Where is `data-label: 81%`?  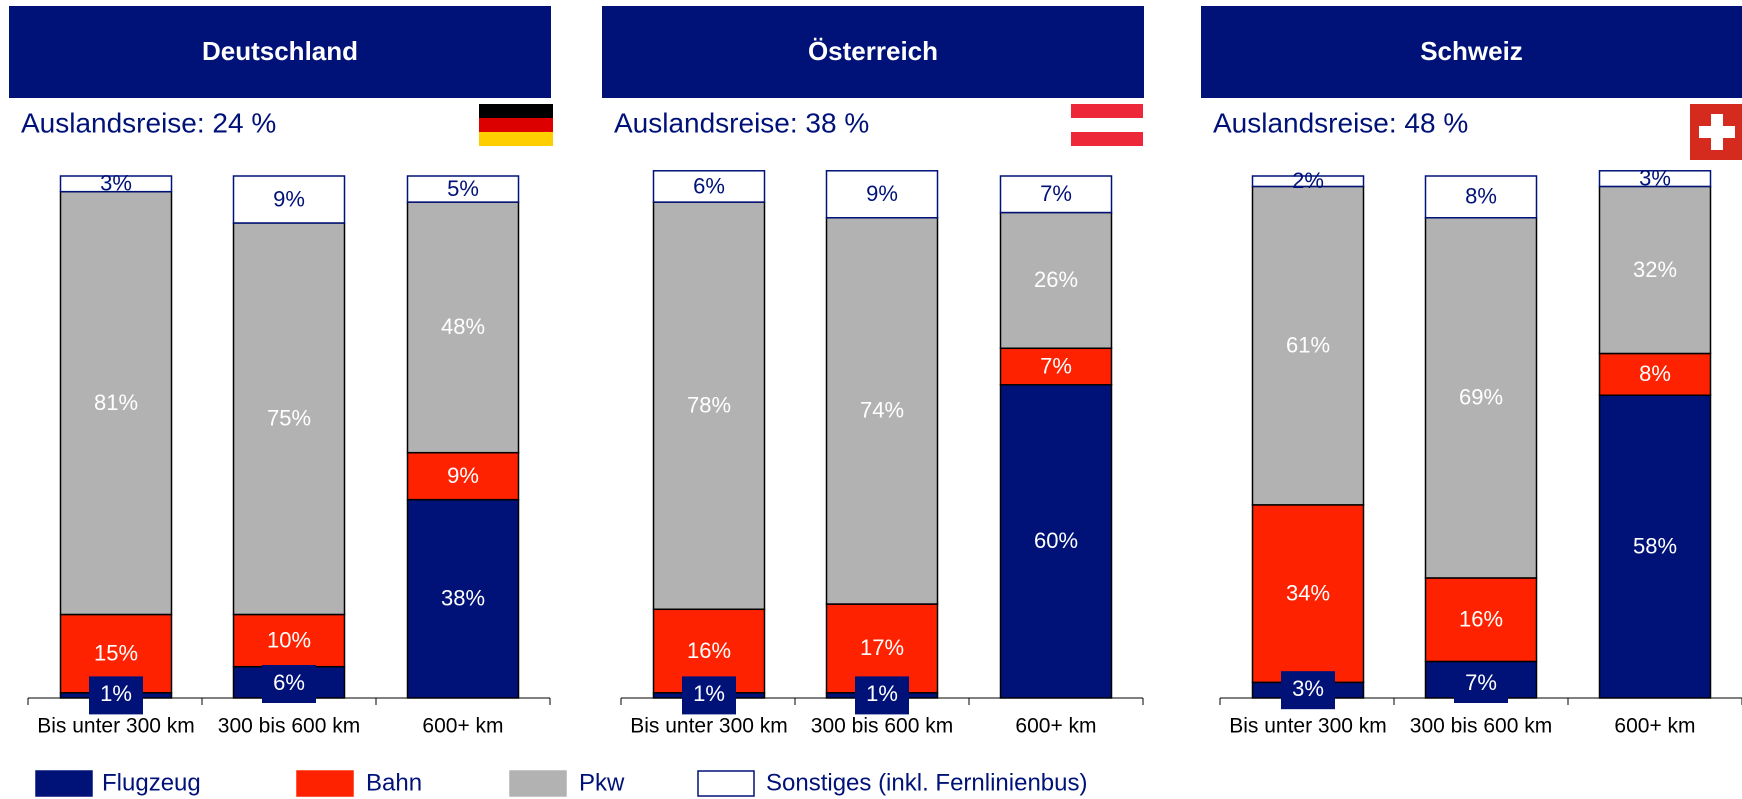 data-label: 81% is located at coordinates (116, 402).